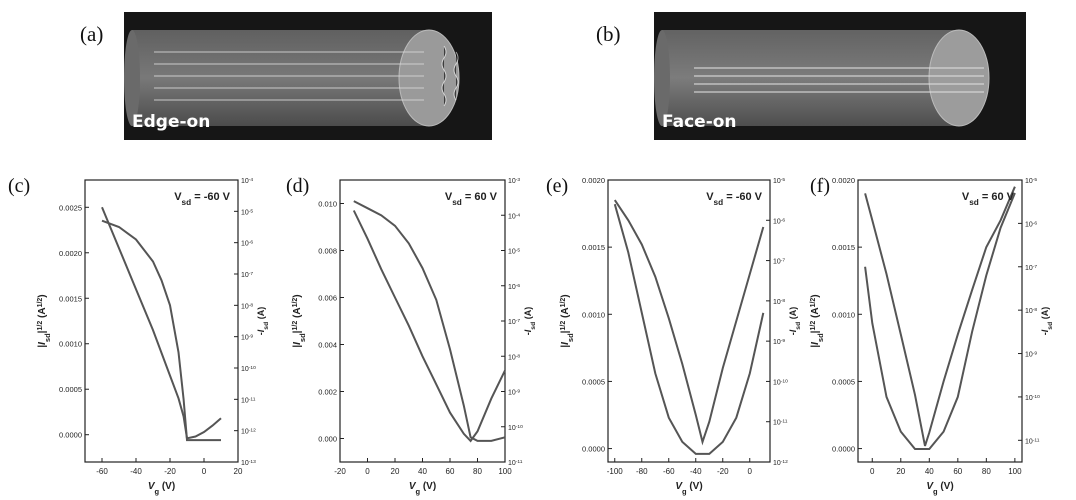 This screenshot has width=1076, height=500. What do you see at coordinates (615, 471) in the screenshot?
I see `x-tick-label: -100` at bounding box center [615, 471].